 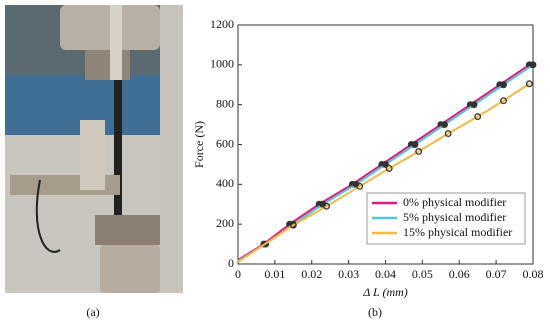 What do you see at coordinates (375, 312) in the screenshot?
I see `caption: (b)` at bounding box center [375, 312].